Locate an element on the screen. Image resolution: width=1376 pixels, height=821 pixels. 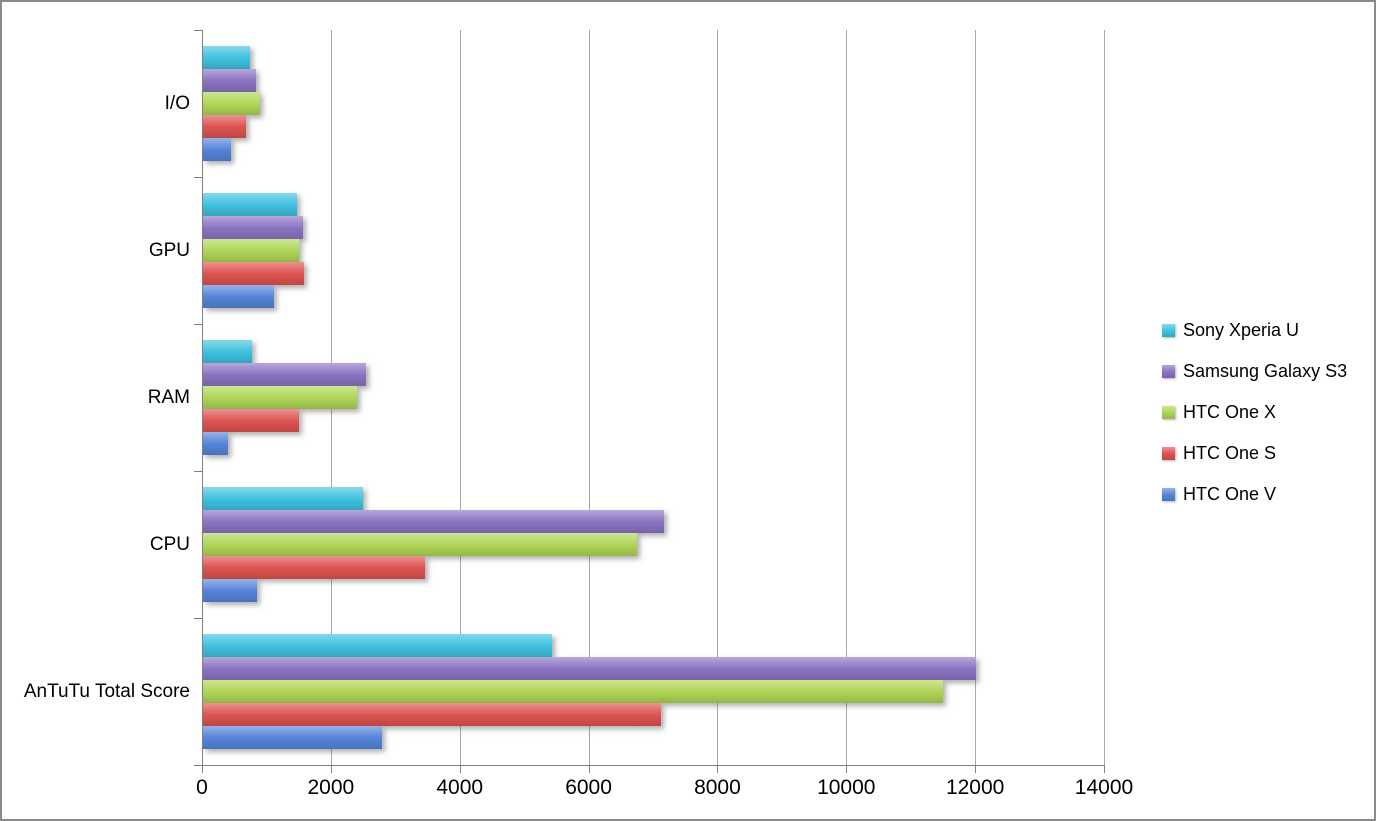
bar-htc-one-v-antutu-total-score is located at coordinates (293, 737).